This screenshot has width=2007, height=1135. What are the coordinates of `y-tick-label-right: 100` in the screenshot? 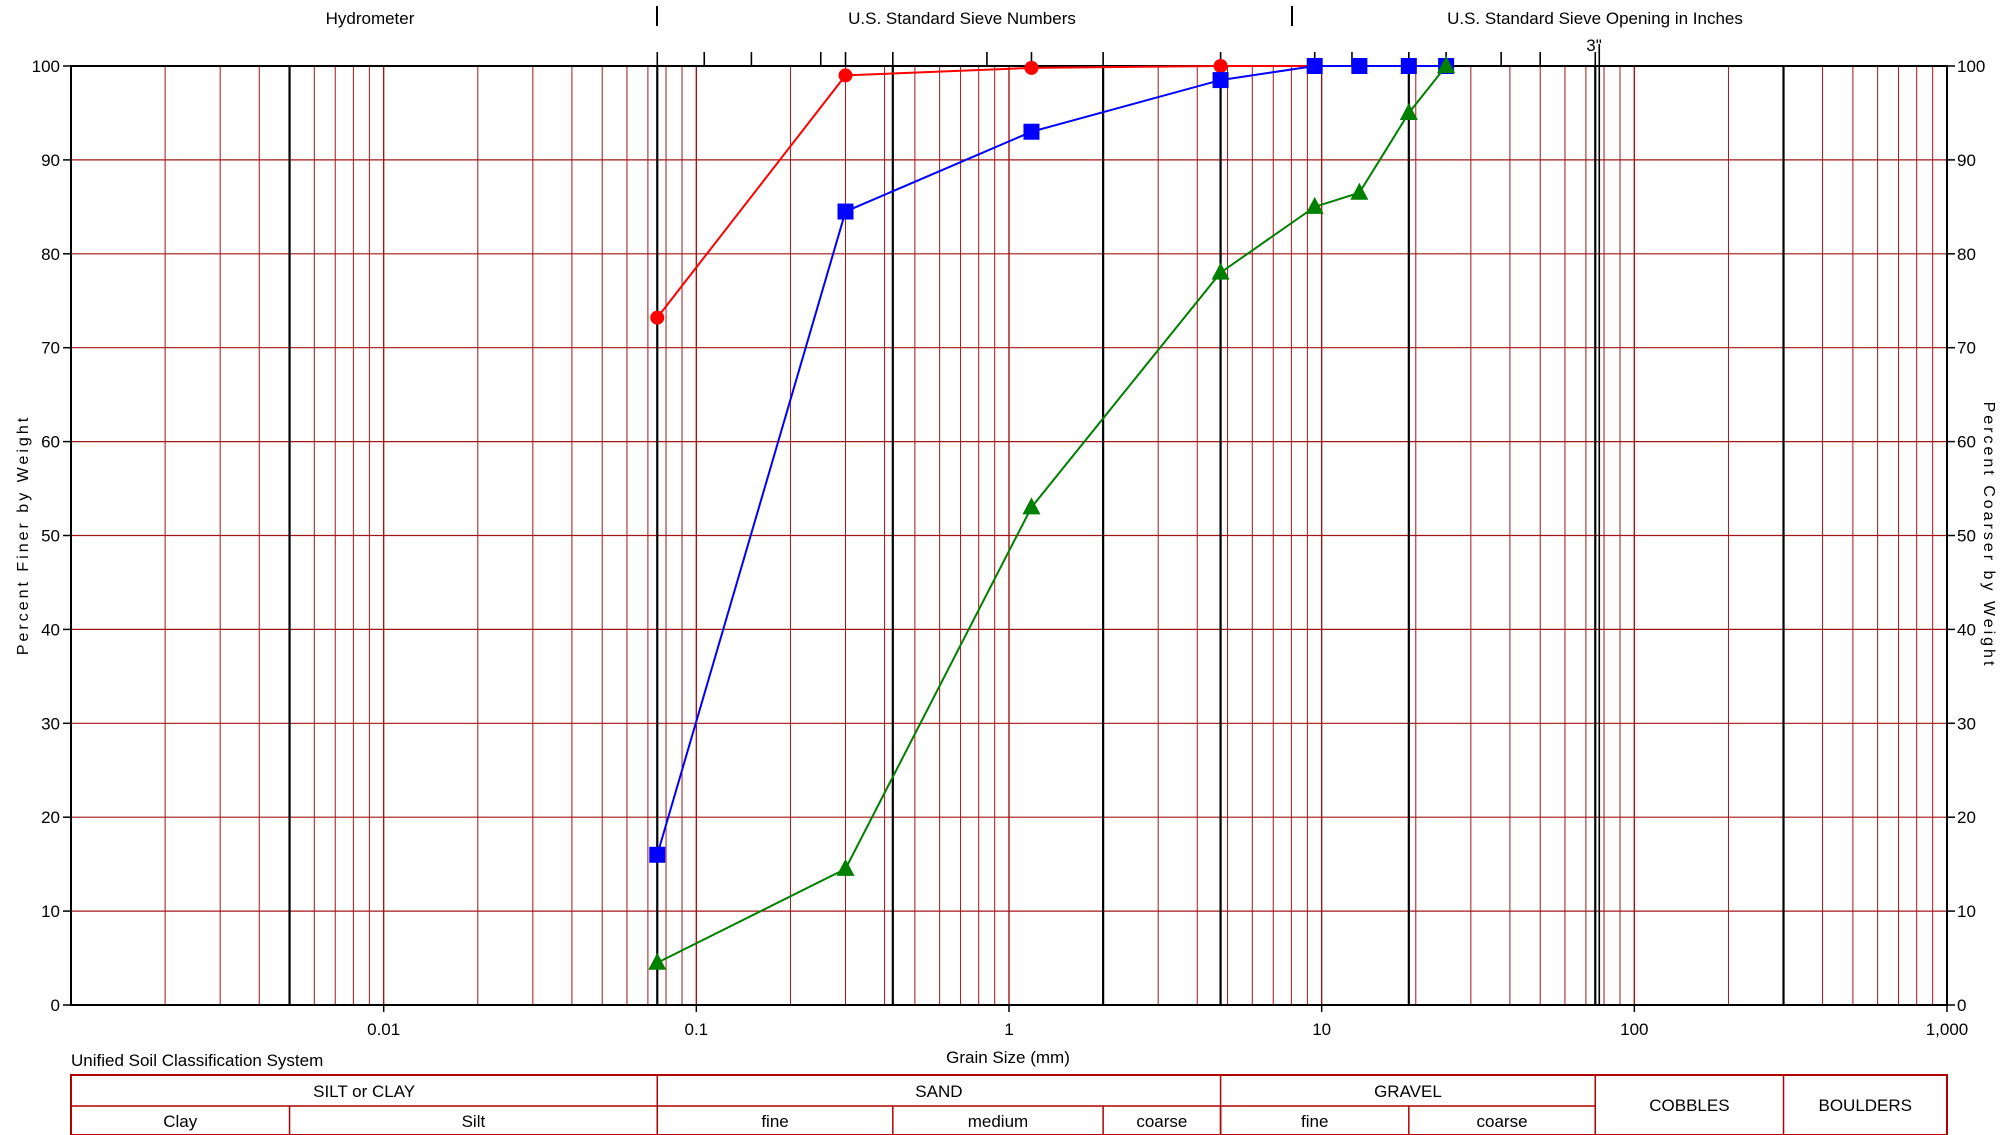 It's located at (1971, 66).